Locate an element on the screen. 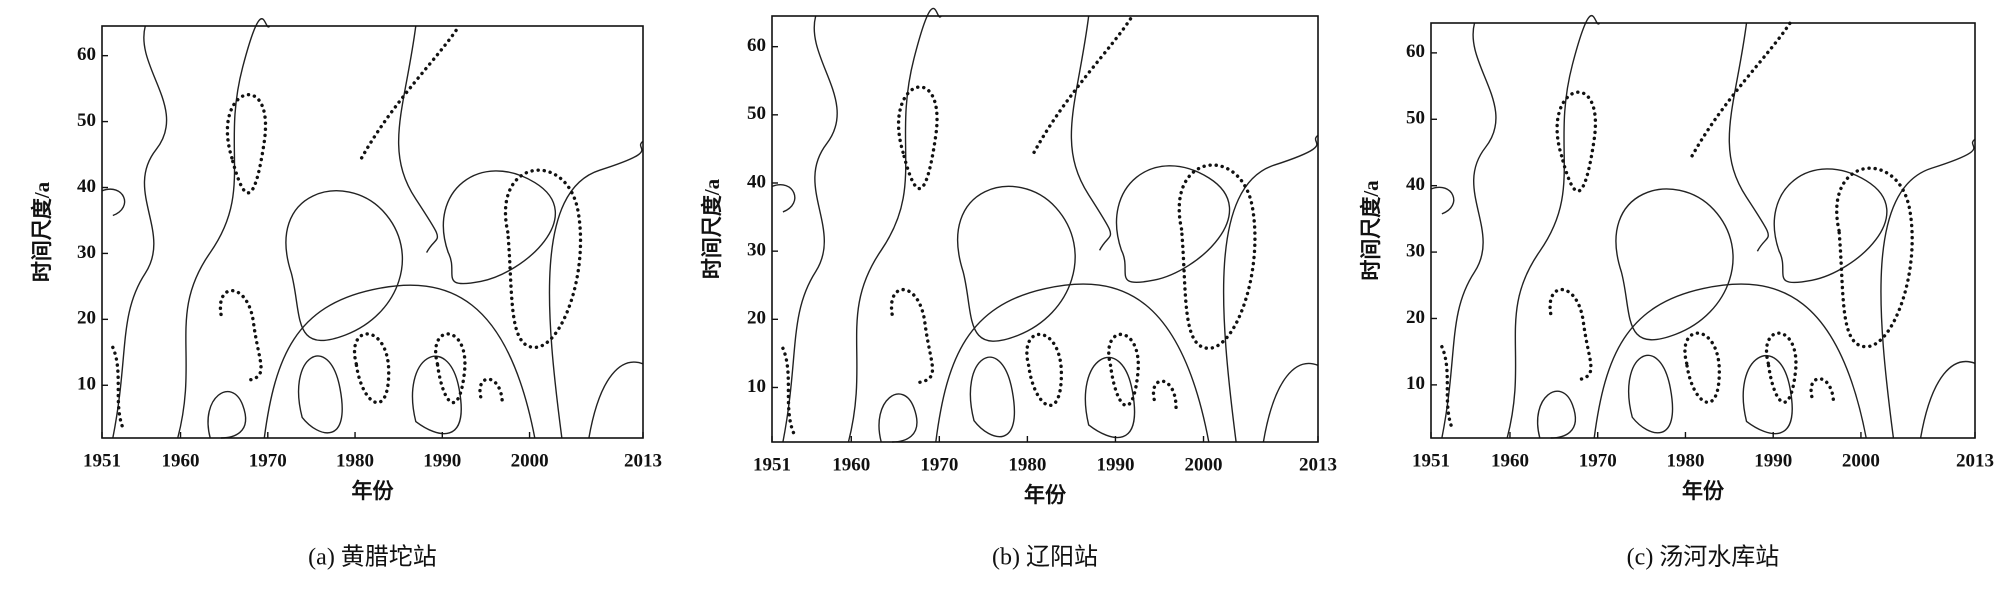  caption: (a) 黄腊坨站 is located at coordinates (372, 557).